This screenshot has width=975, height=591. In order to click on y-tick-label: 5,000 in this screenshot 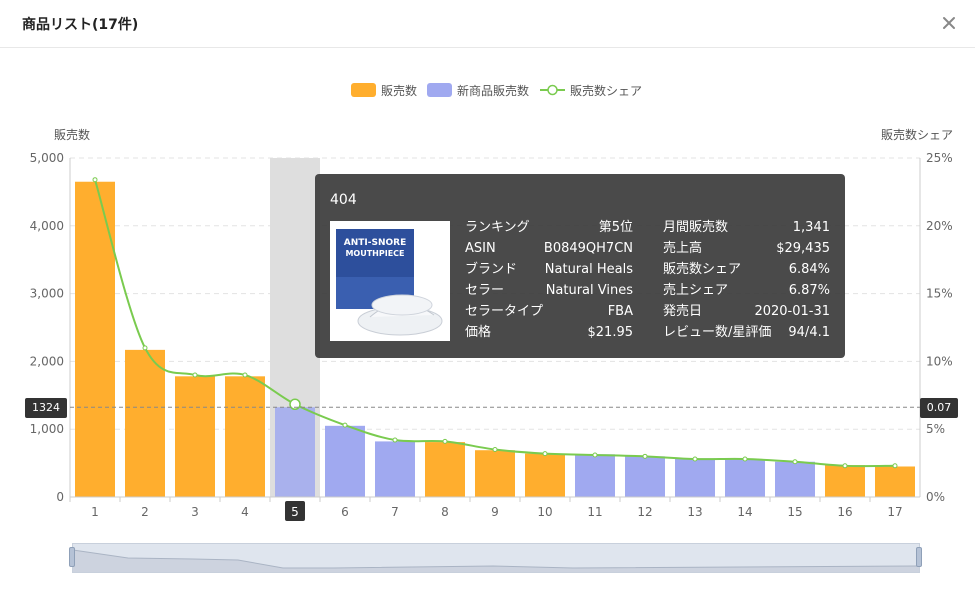, I will do `click(47, 158)`.